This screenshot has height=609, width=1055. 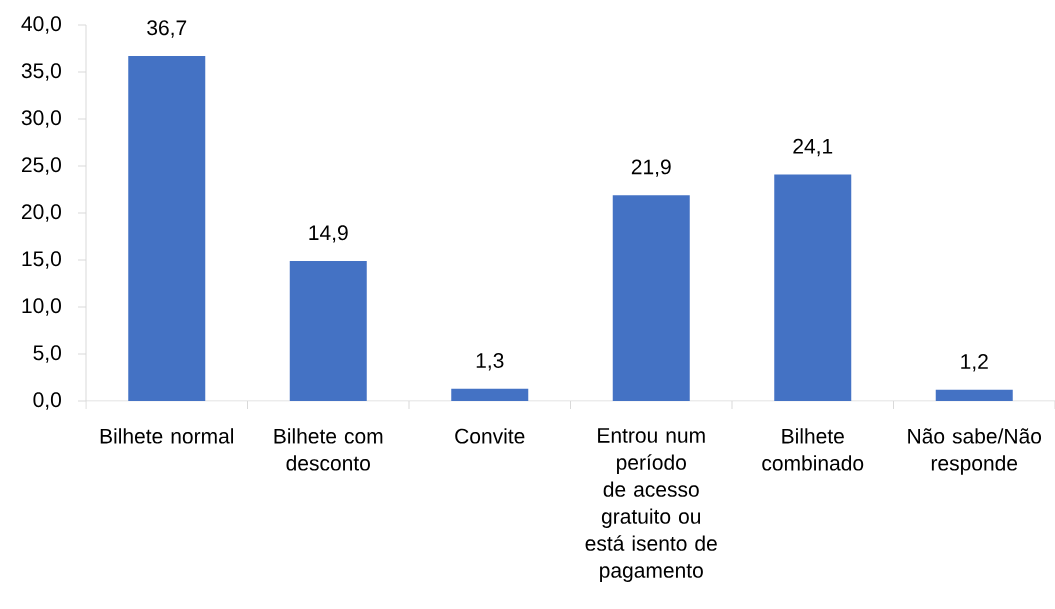 I want to click on data-label: 1,2, so click(x=974, y=363).